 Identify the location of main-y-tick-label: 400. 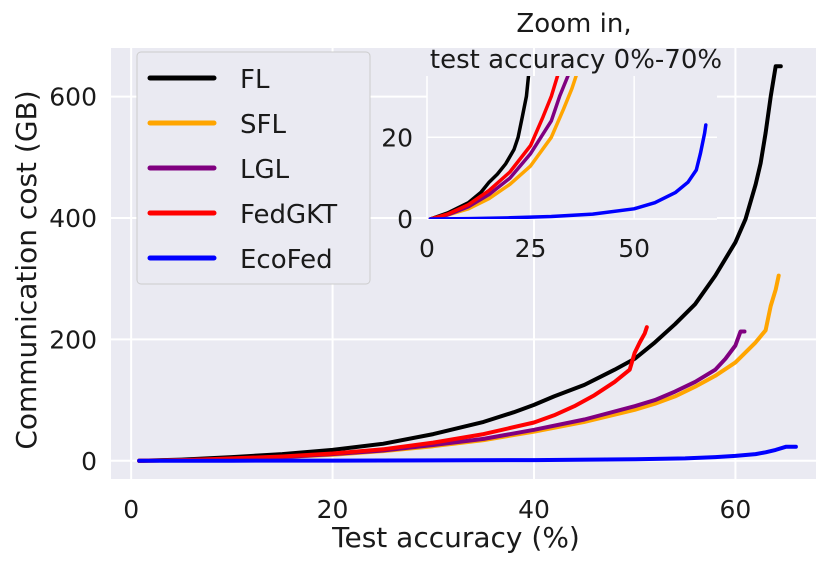
(73, 218).